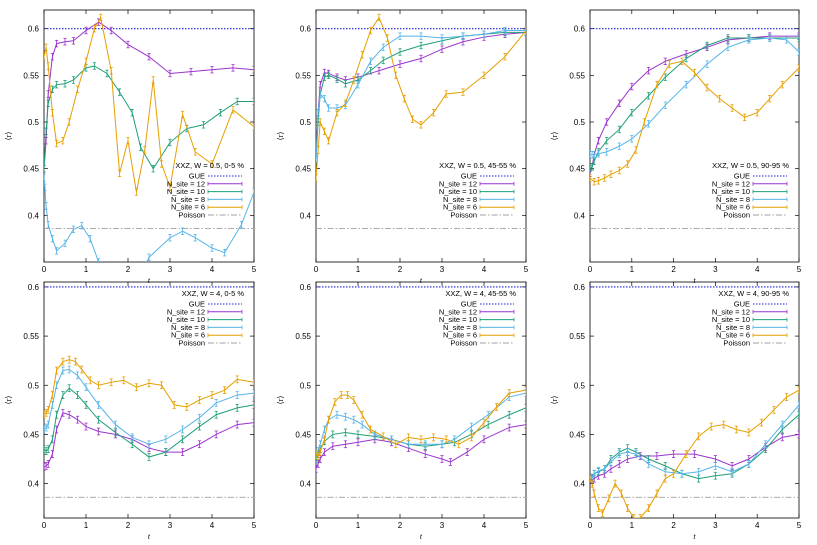 The height and width of the screenshot is (545, 817). Describe the element at coordinates (480, 293) in the screenshot. I see `legend-title: XXZ, W = 4, 45-55 %` at that location.